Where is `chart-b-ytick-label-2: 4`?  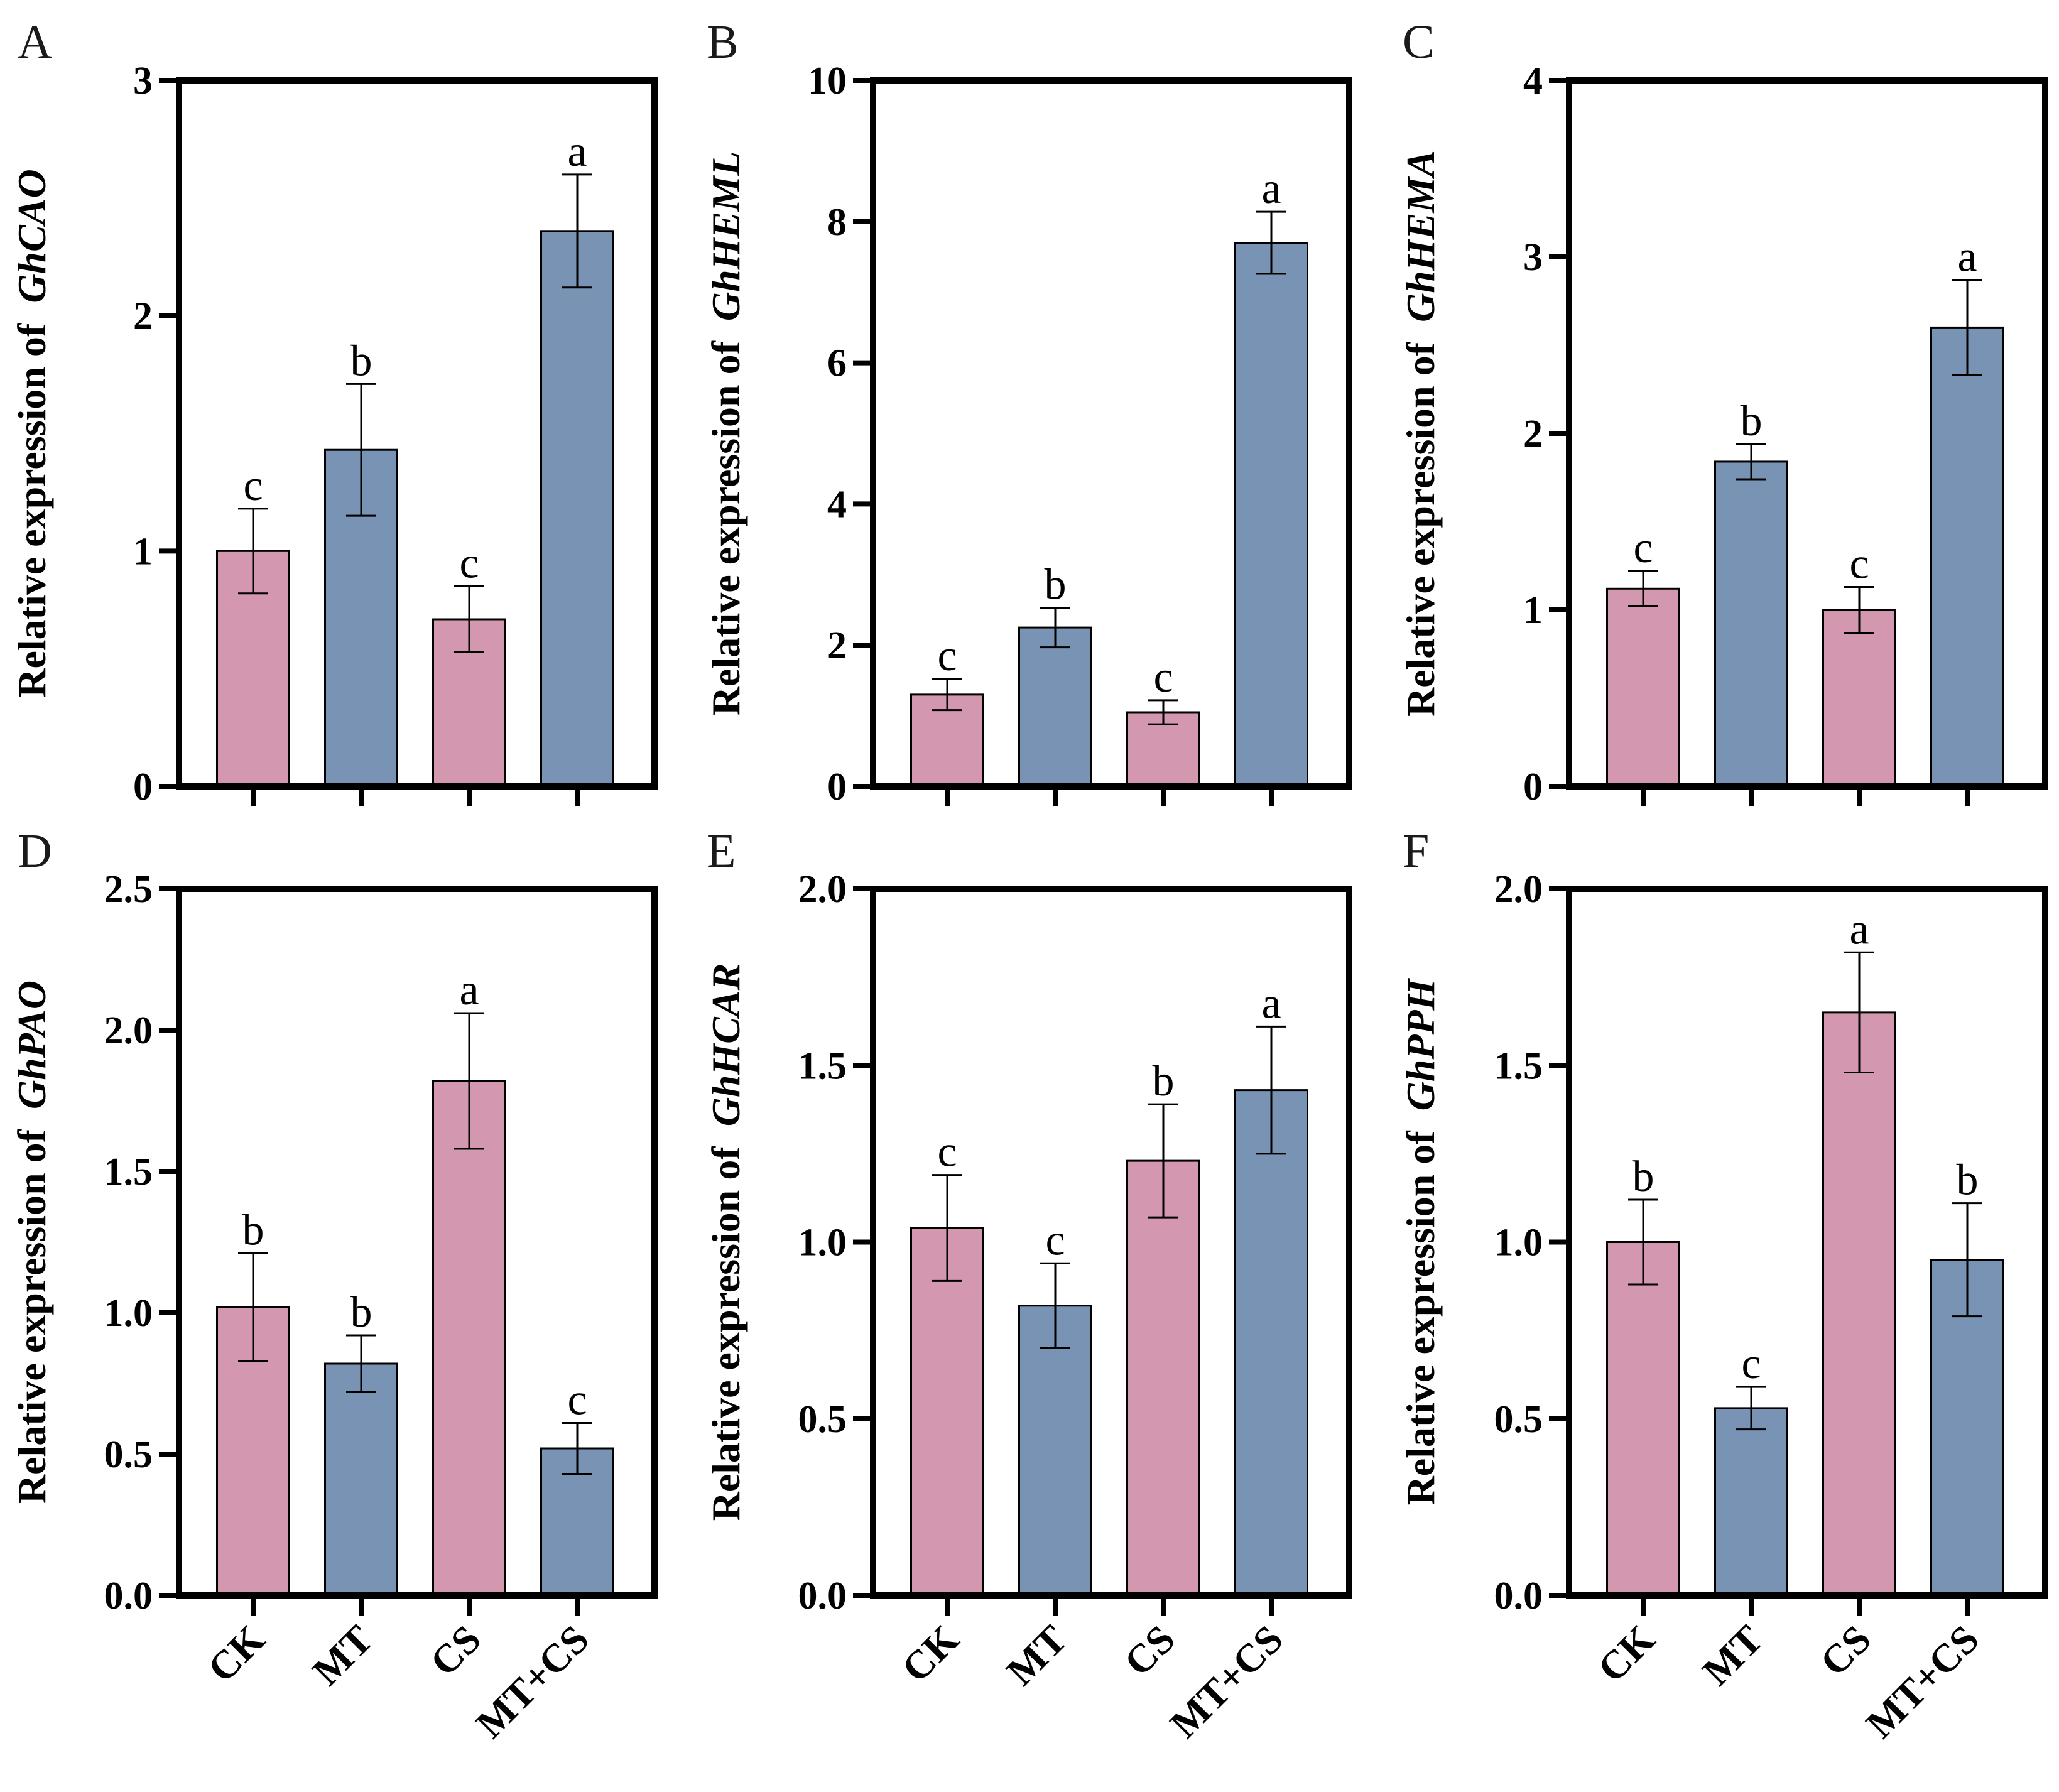
chart-b-ytick-label-2: 4 is located at coordinates (837, 504).